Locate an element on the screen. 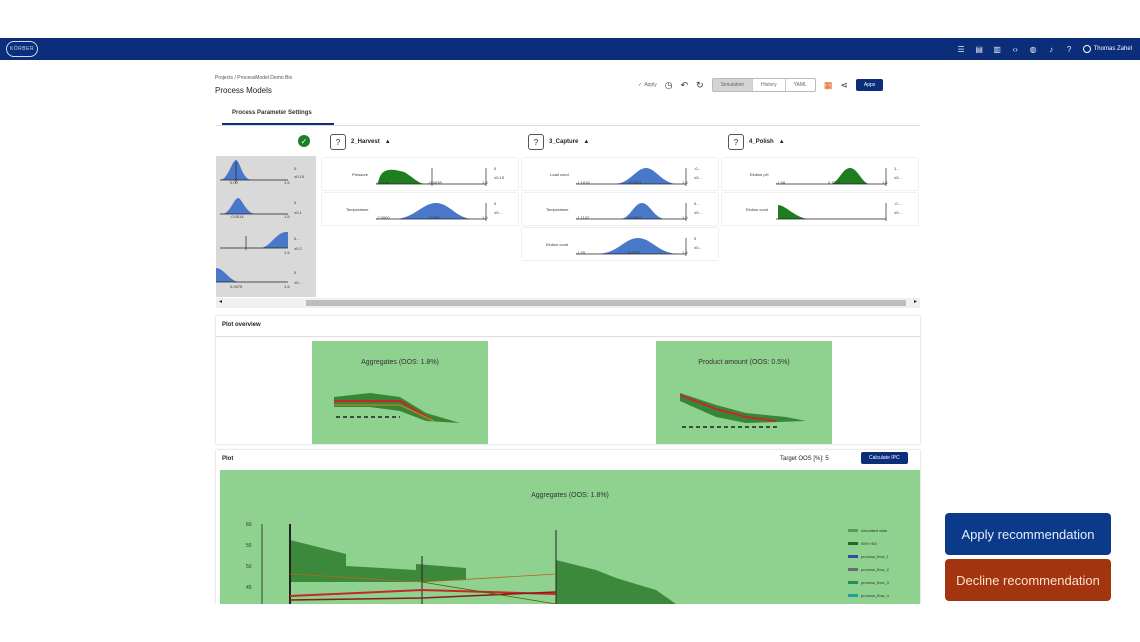  y-tick-55: 55 is located at coordinates (249, 546).